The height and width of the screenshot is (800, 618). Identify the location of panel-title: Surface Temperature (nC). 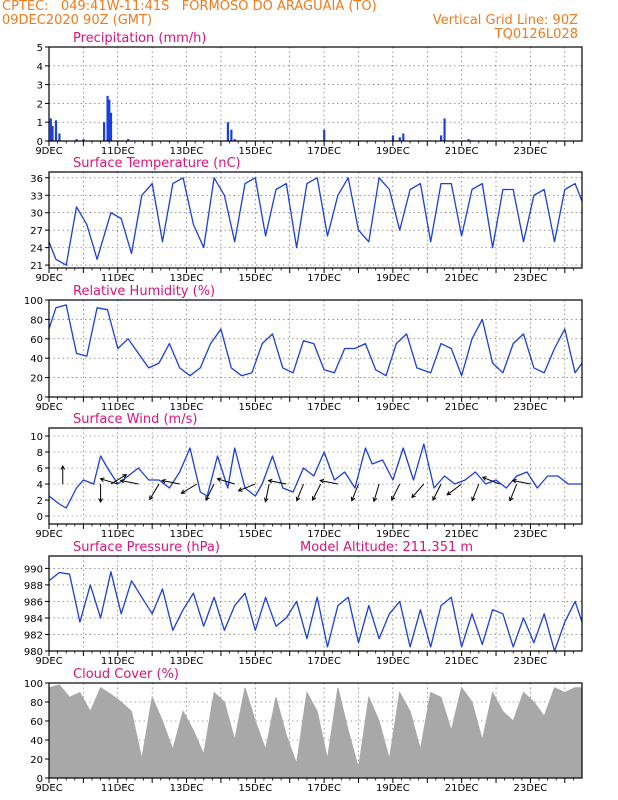
(157, 163).